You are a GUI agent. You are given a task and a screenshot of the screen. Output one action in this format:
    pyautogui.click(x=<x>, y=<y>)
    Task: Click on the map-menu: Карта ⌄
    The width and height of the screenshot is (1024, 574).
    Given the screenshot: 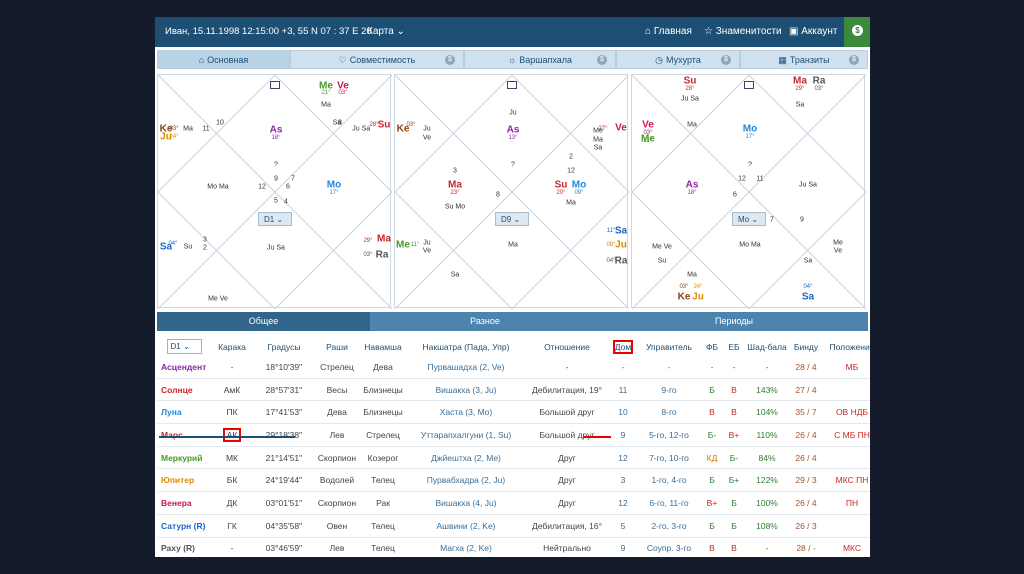 What is the action you would take?
    pyautogui.click(x=386, y=31)
    